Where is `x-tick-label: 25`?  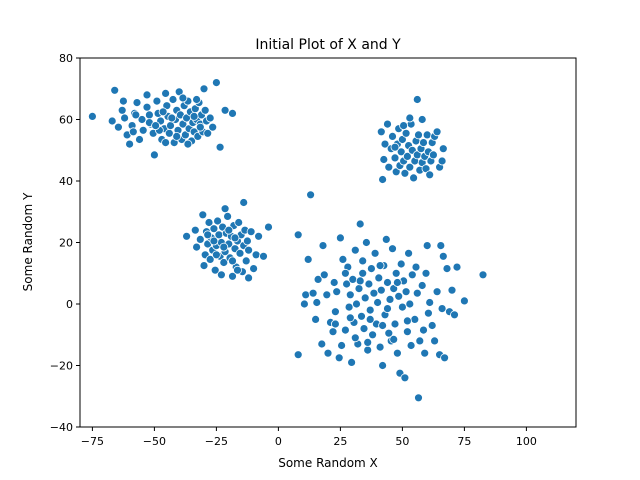
x-tick-label: 25 is located at coordinates (340, 441).